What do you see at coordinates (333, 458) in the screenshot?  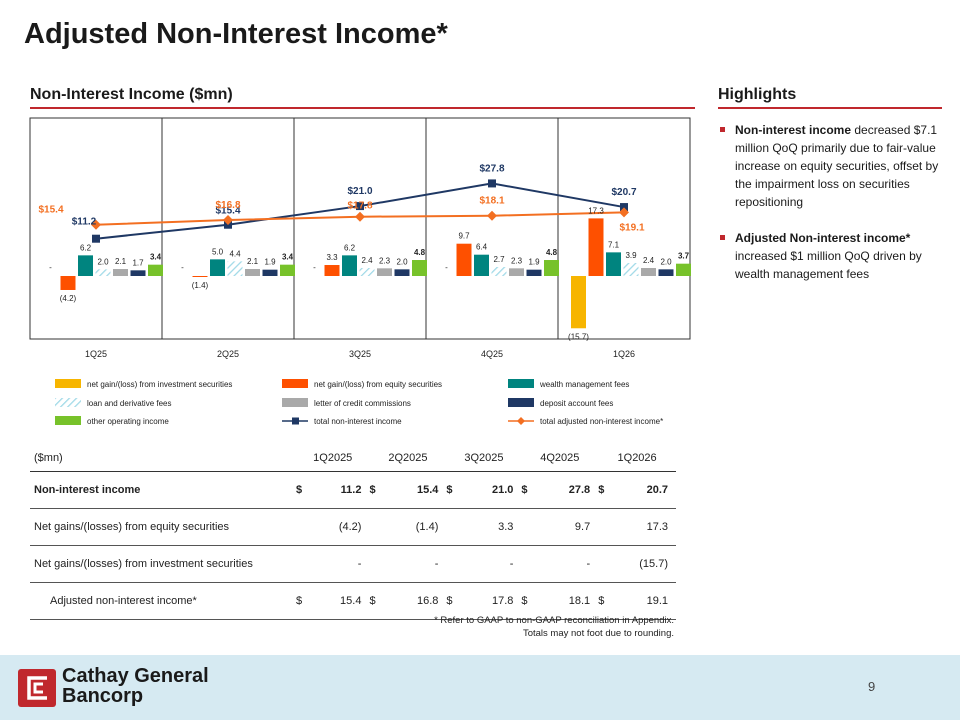 I see `table-header-col: 1Q2025` at bounding box center [333, 458].